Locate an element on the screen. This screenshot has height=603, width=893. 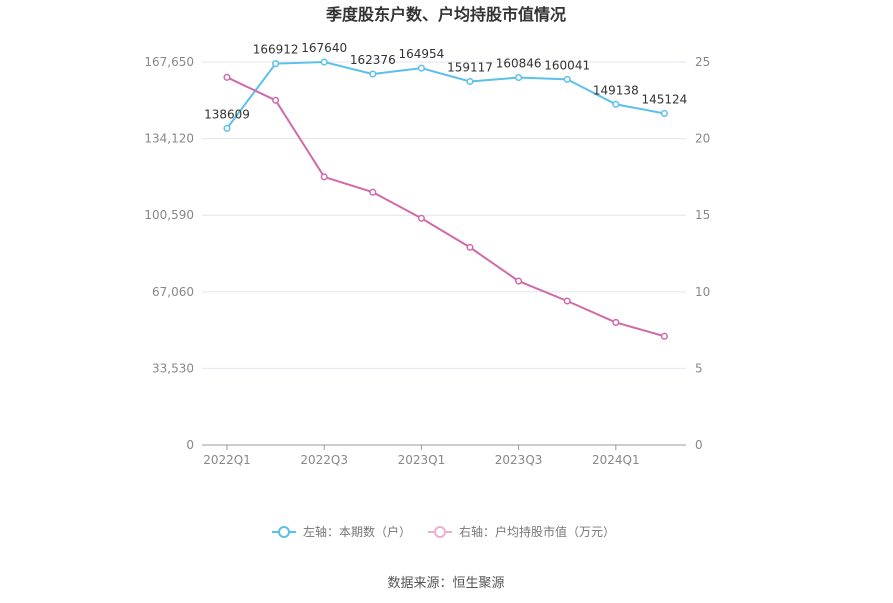
legend-item-right-series: 右轴：户均持股市值（万元） is located at coordinates (521, 531).